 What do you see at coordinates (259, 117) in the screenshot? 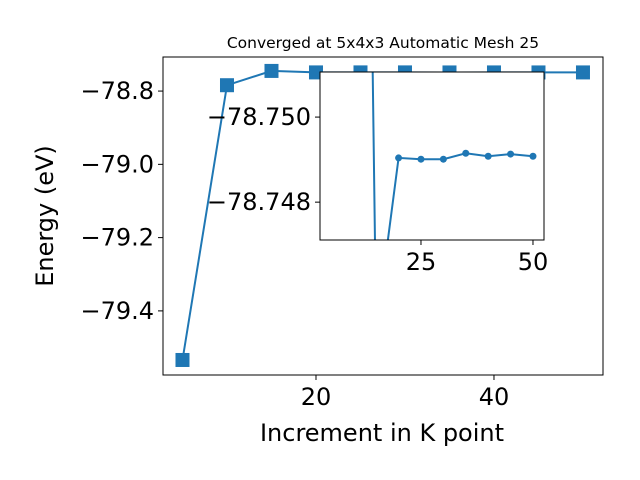
I see `y-tick-label: −78.750` at bounding box center [259, 117].